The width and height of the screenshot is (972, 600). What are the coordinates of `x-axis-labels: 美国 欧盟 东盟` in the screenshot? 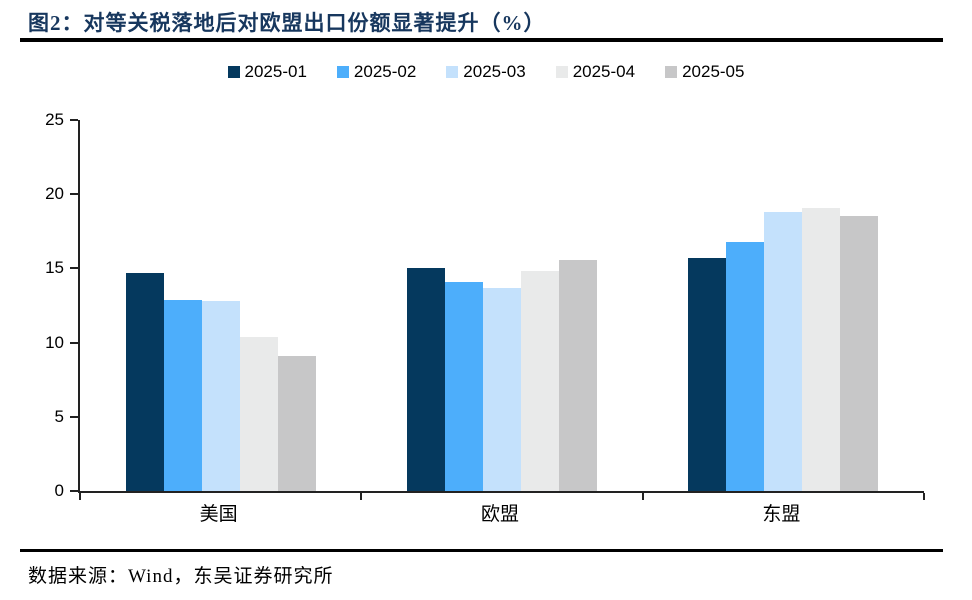 It's located at (500, 512).